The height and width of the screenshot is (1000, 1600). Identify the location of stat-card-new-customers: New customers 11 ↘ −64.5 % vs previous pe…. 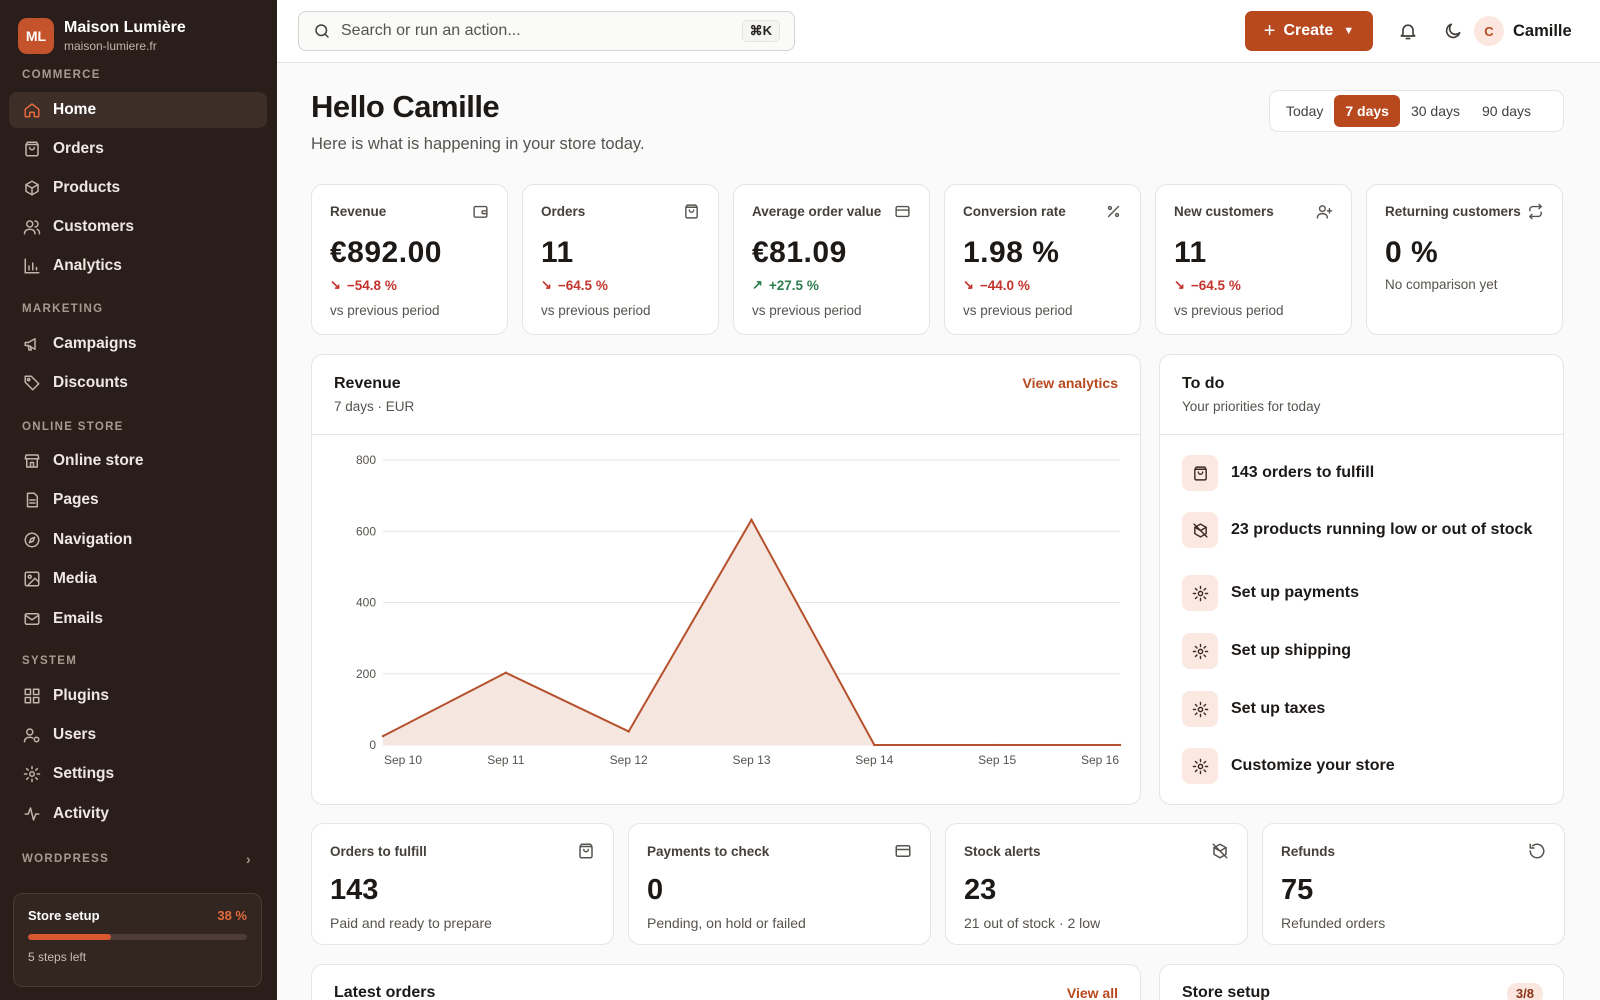
(1253, 259).